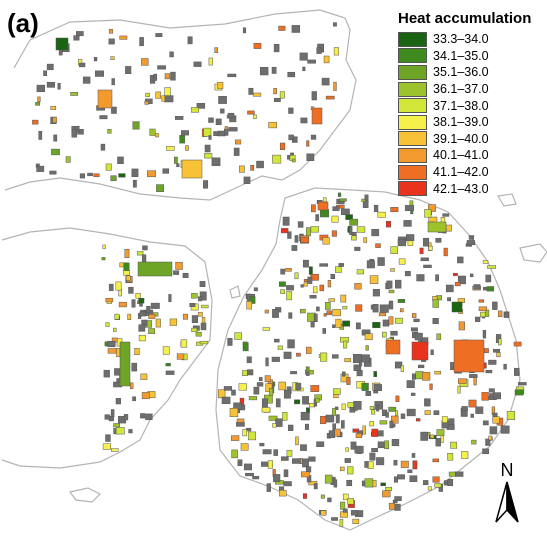 Image resolution: width=547 pixels, height=550 pixels. Describe the element at coordinates (461, 138) in the screenshot. I see `legend-label: 39.1–40.0` at that location.